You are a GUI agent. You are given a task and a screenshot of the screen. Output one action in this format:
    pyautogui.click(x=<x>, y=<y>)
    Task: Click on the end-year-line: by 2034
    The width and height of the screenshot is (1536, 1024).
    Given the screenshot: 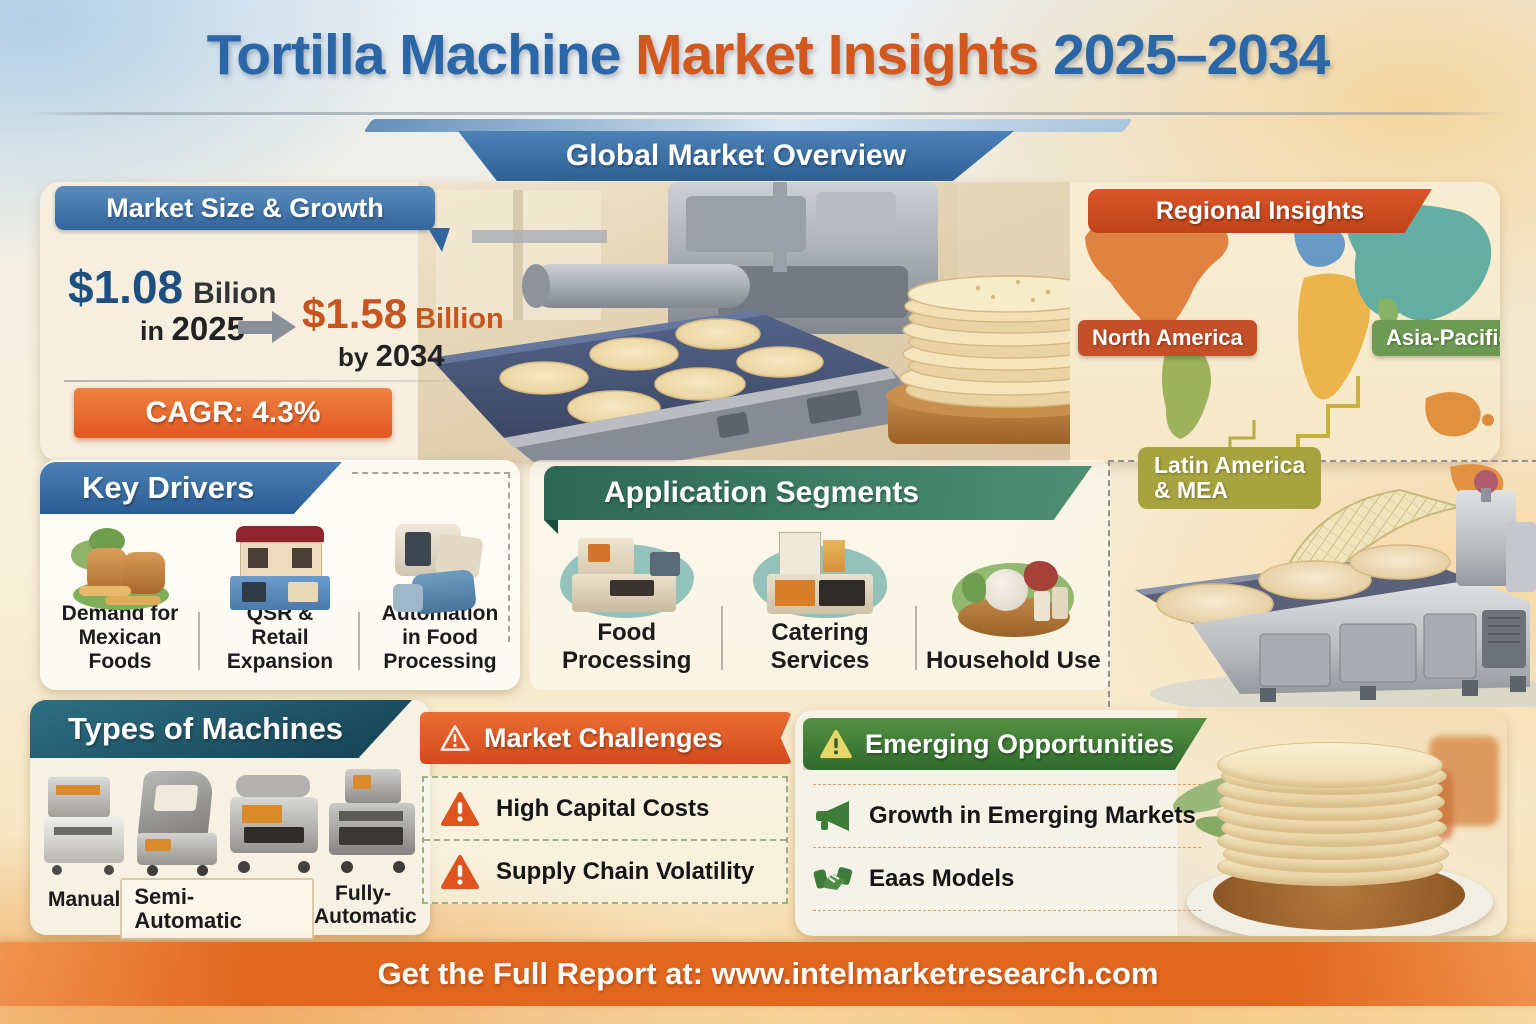 What is the action you would take?
    pyautogui.click(x=391, y=356)
    